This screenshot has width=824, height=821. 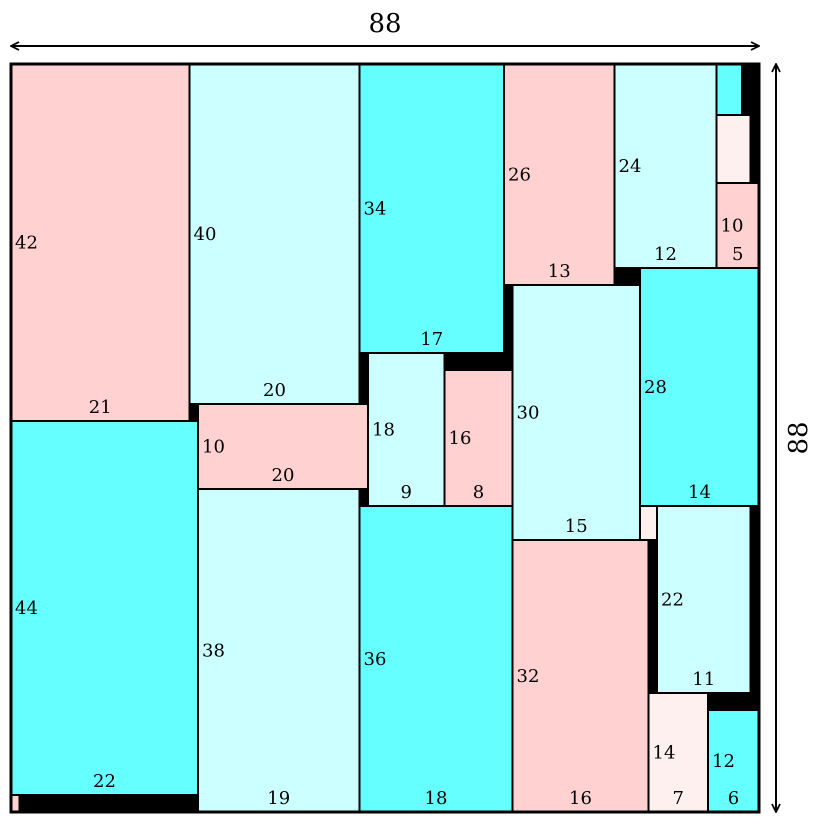 What do you see at coordinates (104, 608) in the screenshot?
I see `rect-44x22` at bounding box center [104, 608].